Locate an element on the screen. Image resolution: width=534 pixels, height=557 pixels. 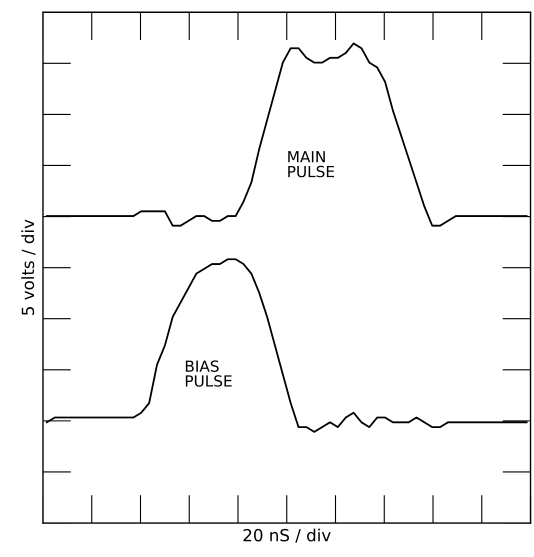
y-axis-title: 5 volts / div is located at coordinates (28, 267).